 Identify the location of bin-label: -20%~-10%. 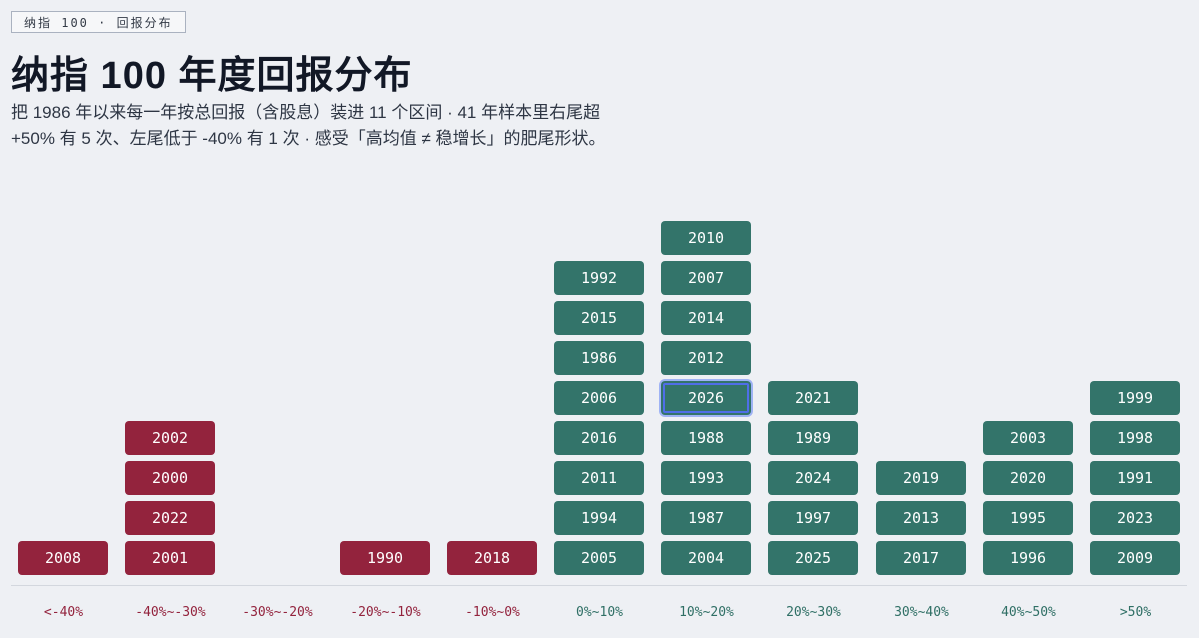
(385, 612).